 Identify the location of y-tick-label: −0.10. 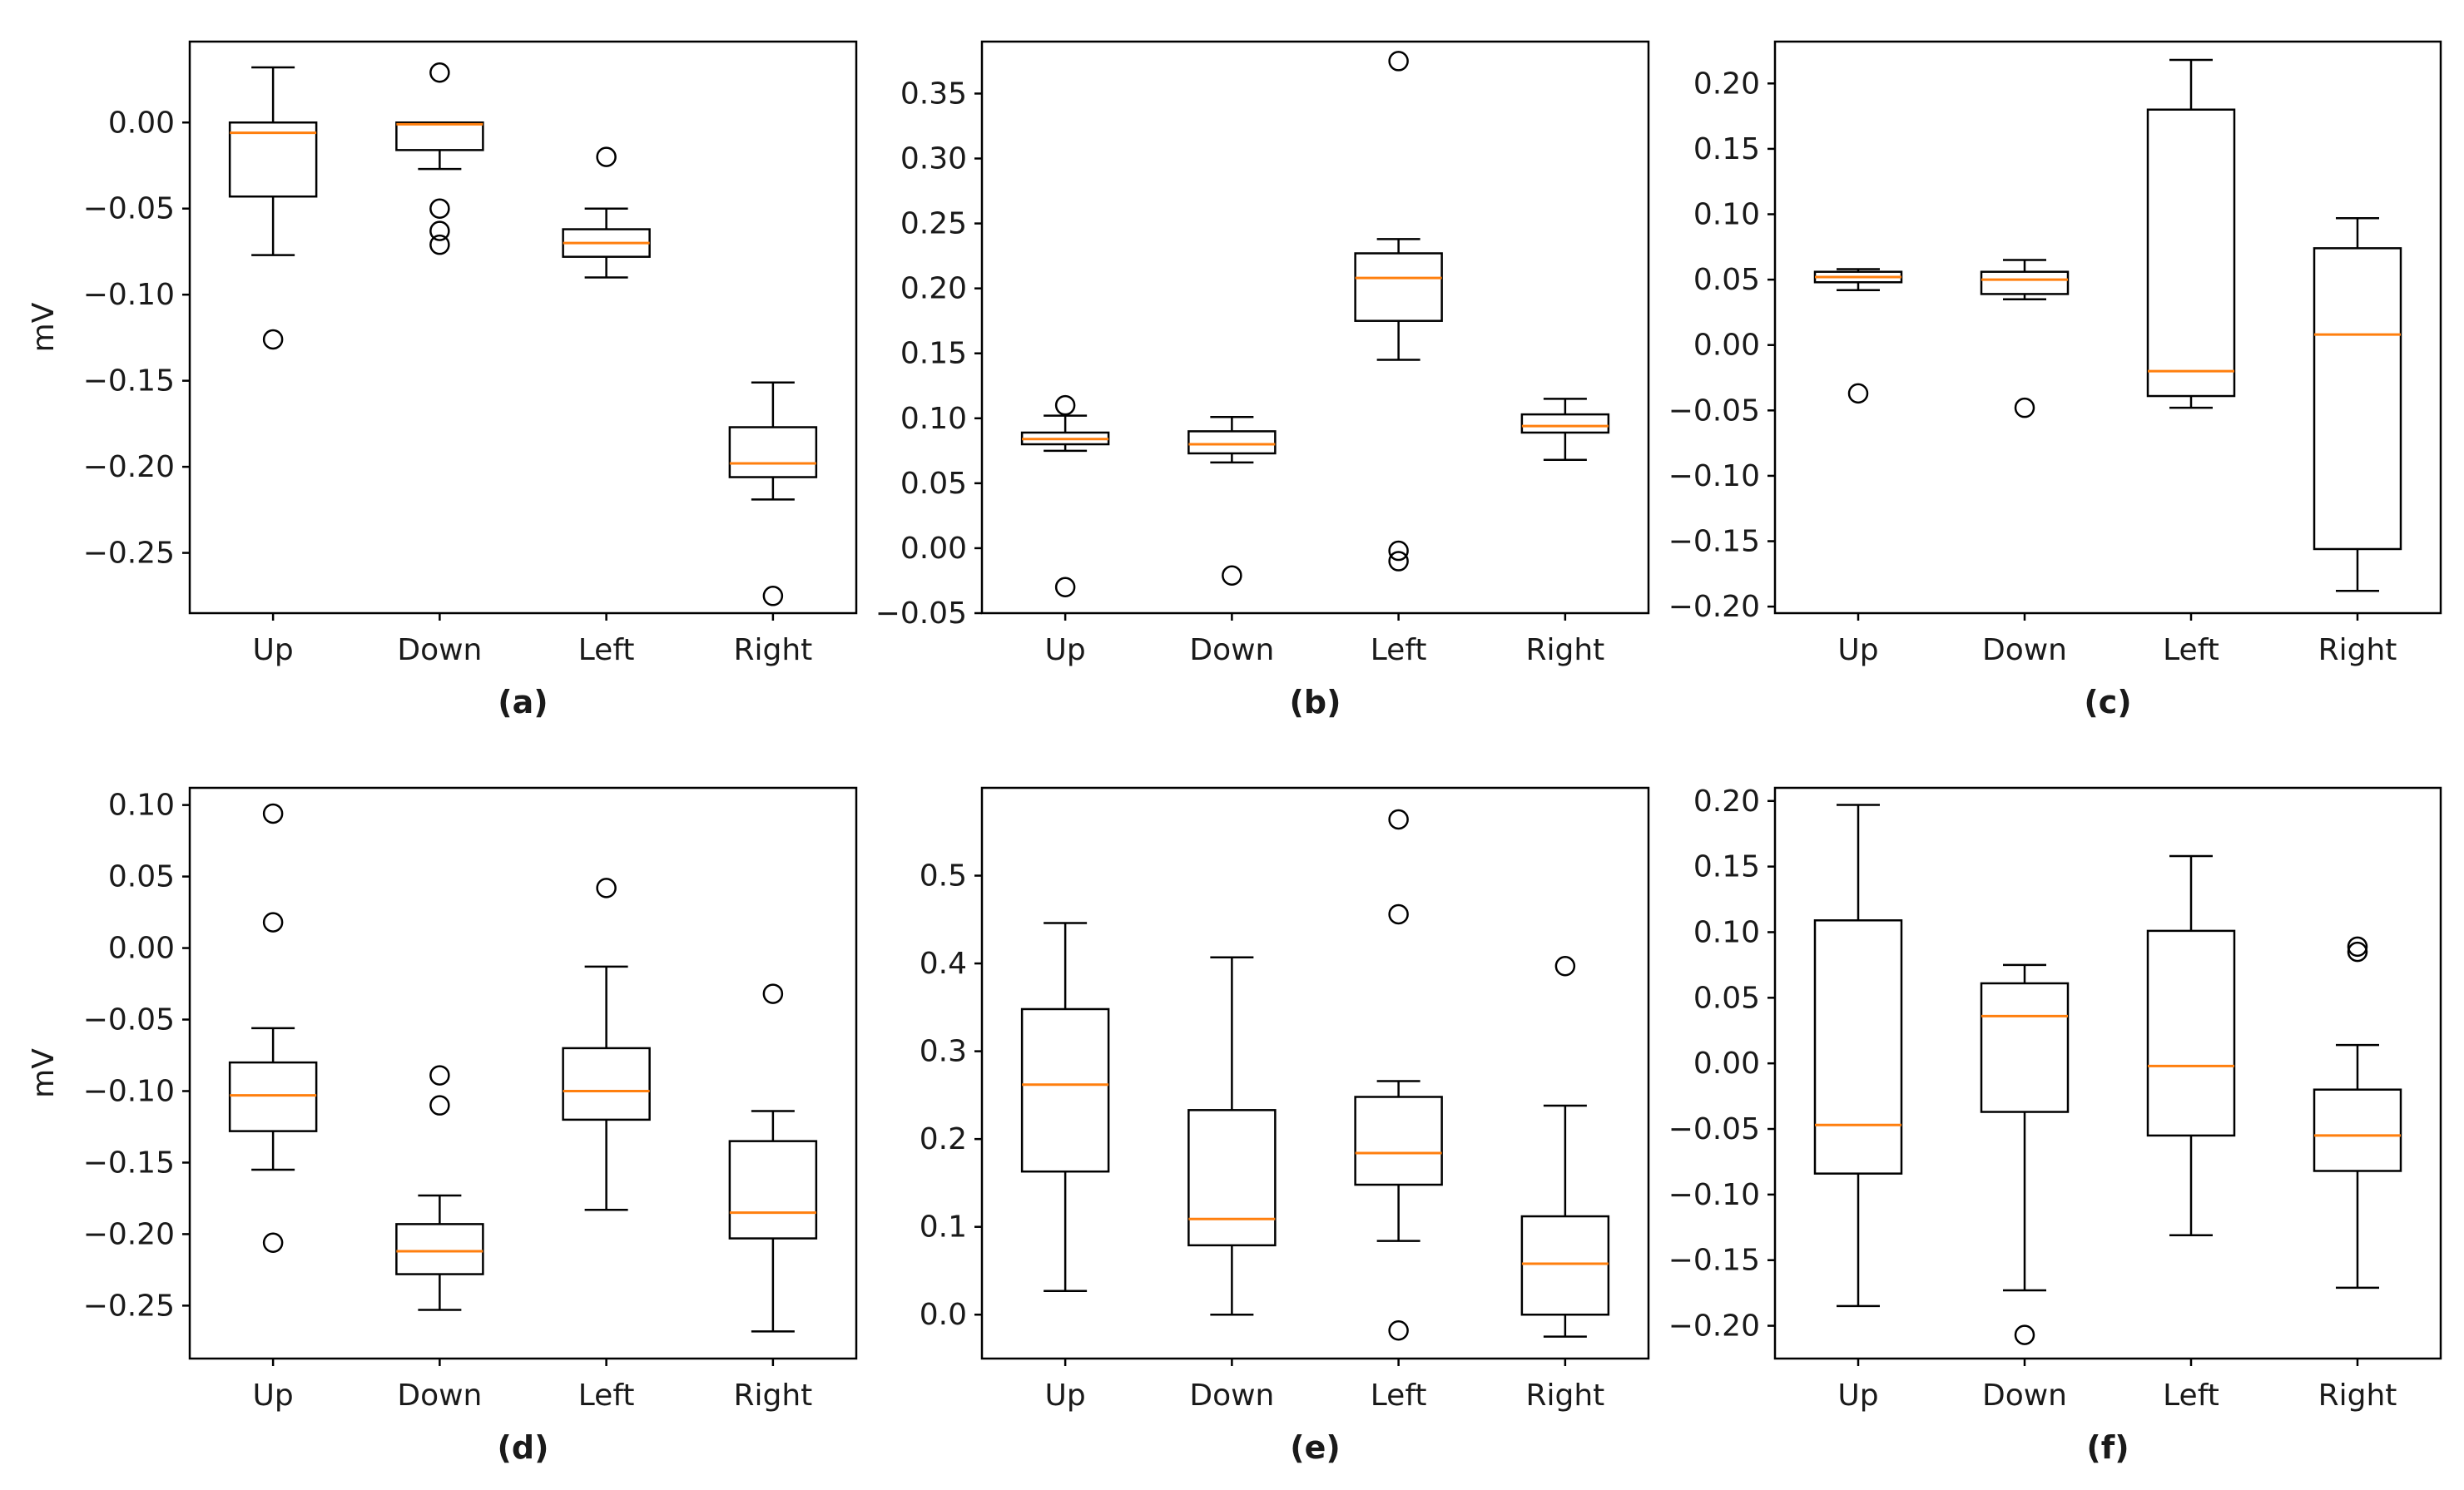
(129, 295).